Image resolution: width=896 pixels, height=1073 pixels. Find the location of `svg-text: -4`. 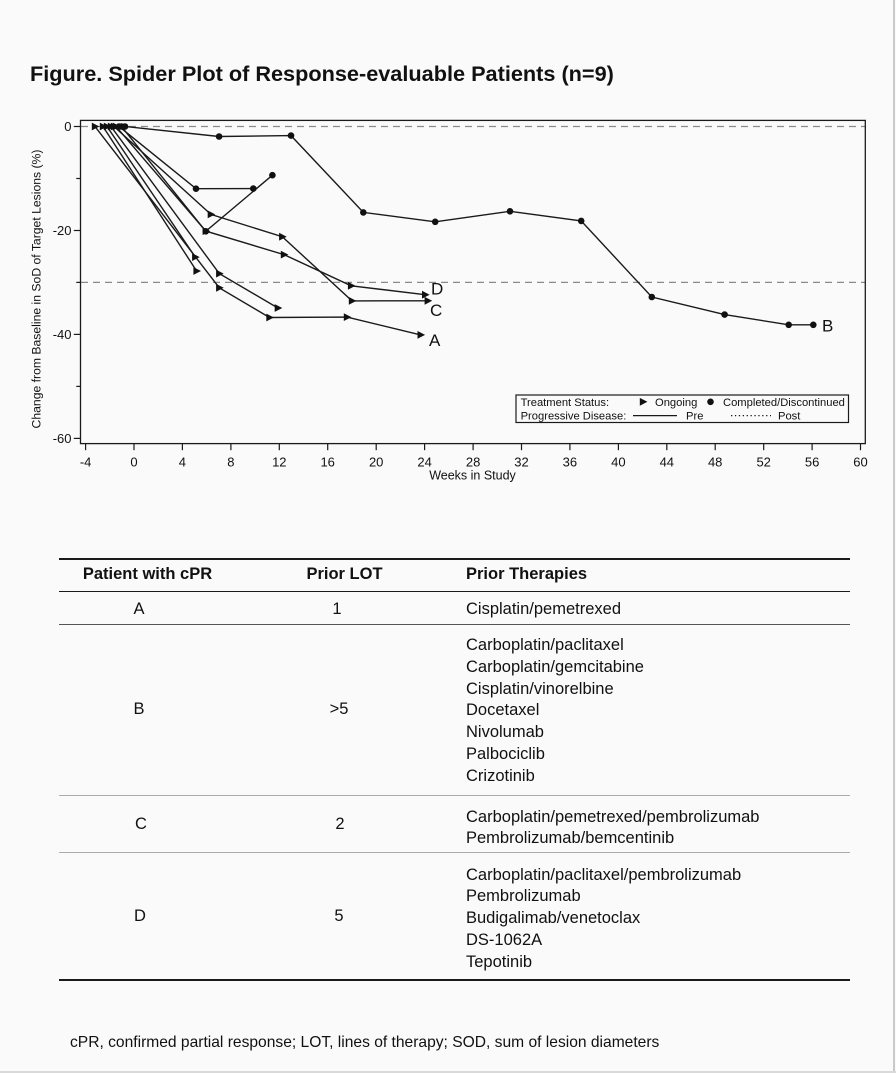

svg-text: -4 is located at coordinates (86, 462).